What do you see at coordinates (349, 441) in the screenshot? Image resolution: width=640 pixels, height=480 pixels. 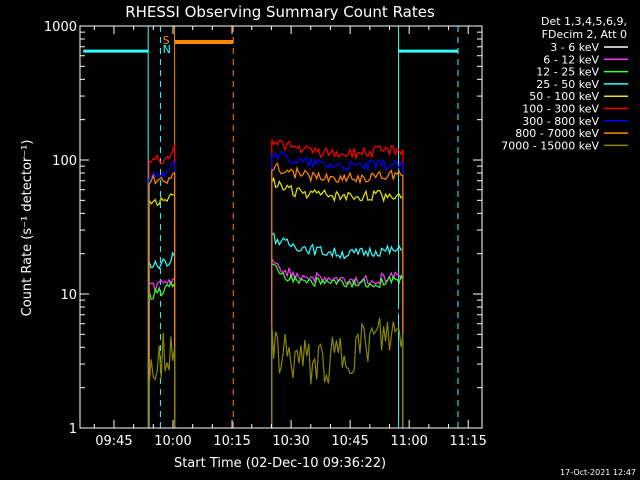 I see `x-tick-label: 10:45` at bounding box center [349, 441].